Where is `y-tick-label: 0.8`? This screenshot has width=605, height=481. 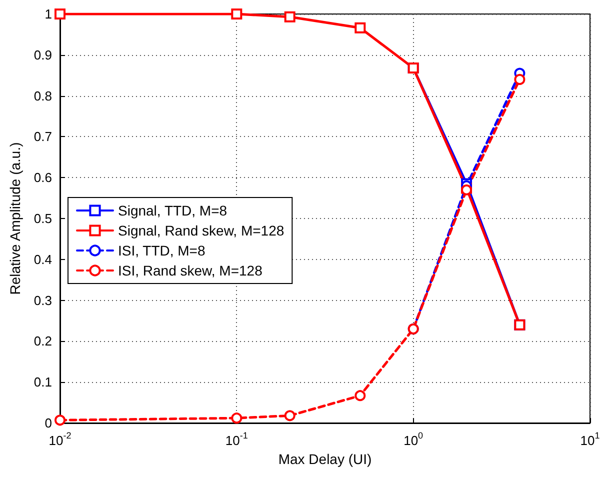
y-tick-label: 0.8 is located at coordinates (43, 96).